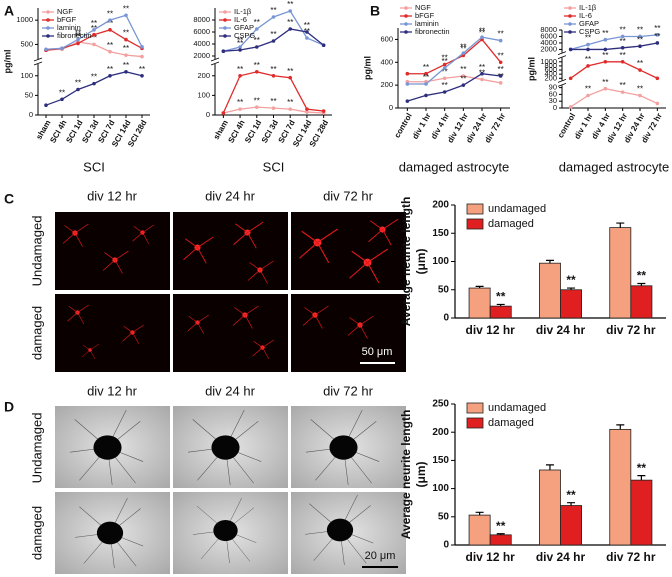 The width and height of the screenshot is (672, 577). Describe the element at coordinates (614, 166) in the screenshot. I see `x-axis-label: damaged astrocyte` at that location.